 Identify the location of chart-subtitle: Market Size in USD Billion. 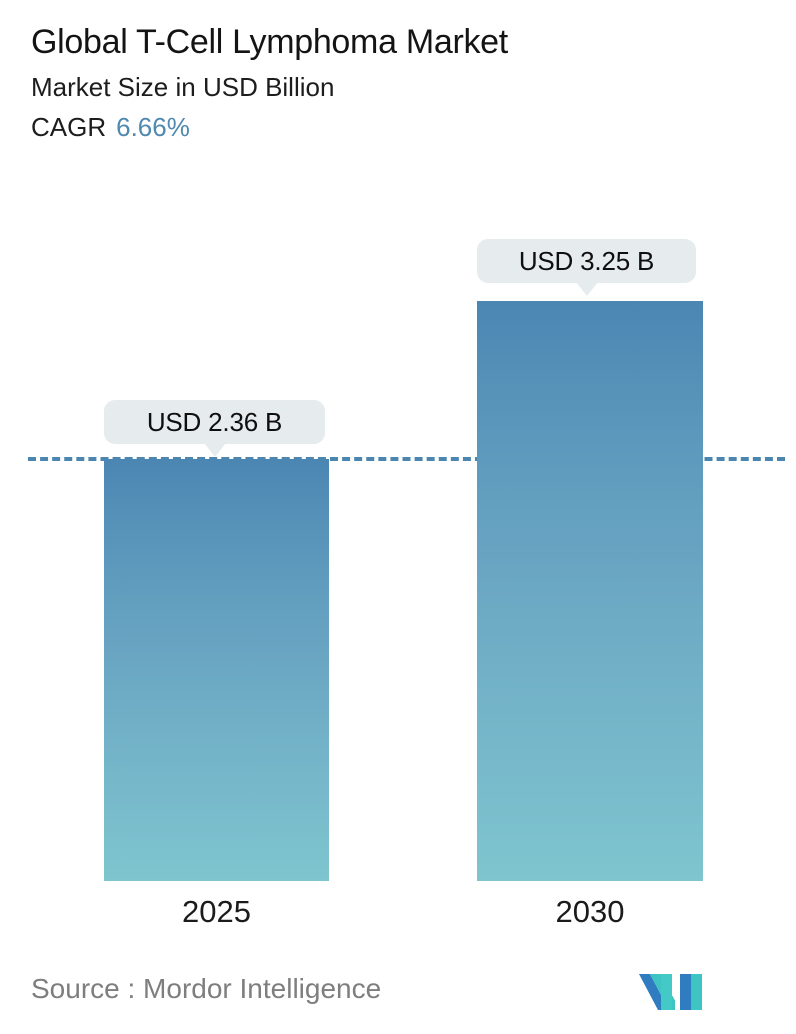
(183, 87).